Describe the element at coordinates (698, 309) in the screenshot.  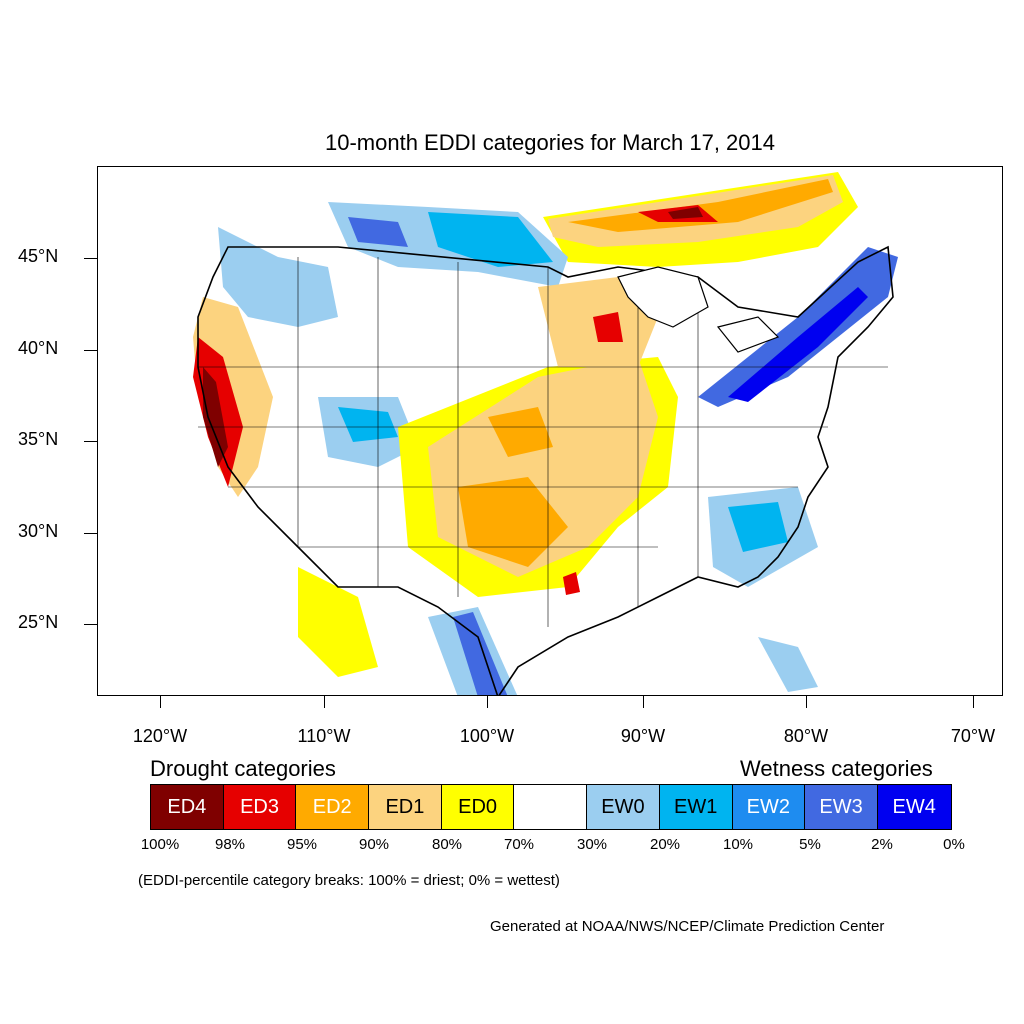
I see `great-lakes-shoreline` at that location.